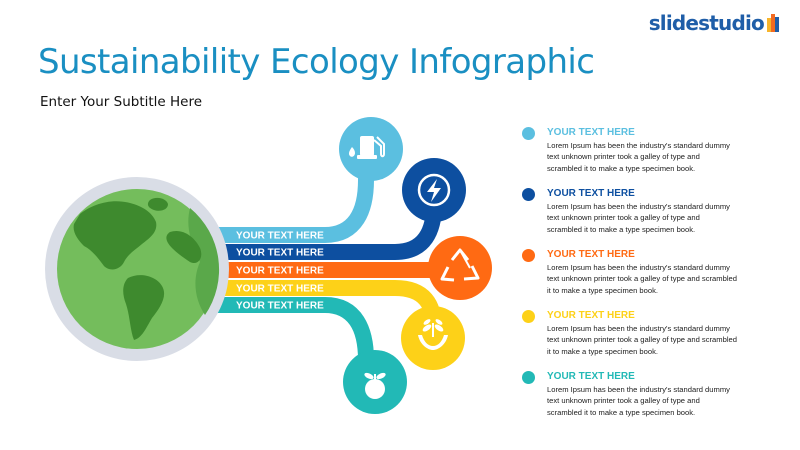  Describe the element at coordinates (280, 271) in the screenshot. I see `band-3-label: YOUR TEXT HERE` at that location.